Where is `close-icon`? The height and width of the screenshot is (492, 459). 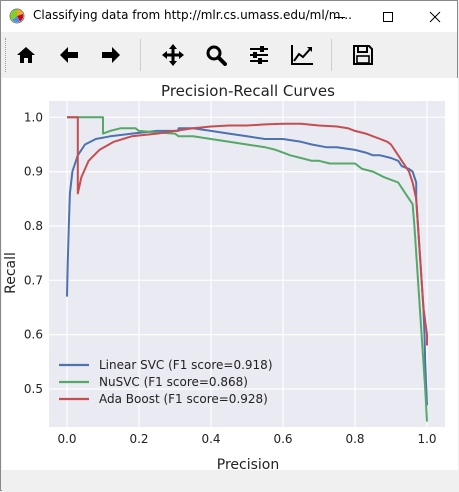
close-icon is located at coordinates (435, 16).